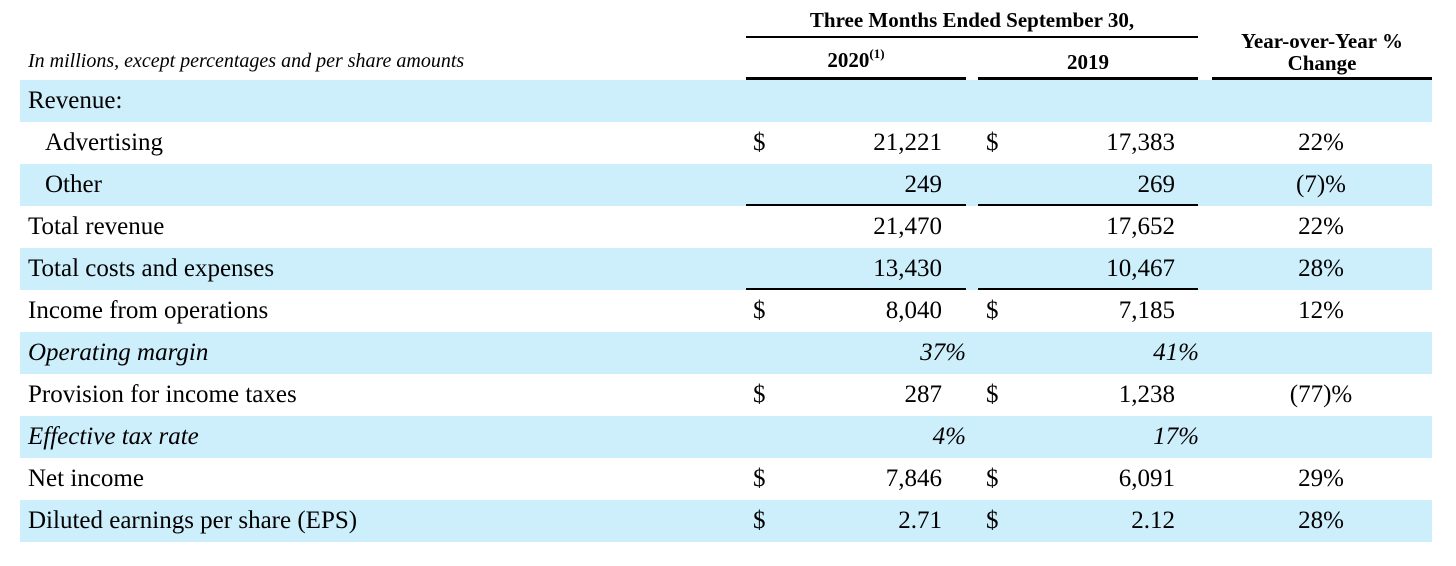 This screenshot has height=566, width=1456. What do you see at coordinates (1153, 520) in the screenshot?
I see `value-2019: 2.12` at bounding box center [1153, 520].